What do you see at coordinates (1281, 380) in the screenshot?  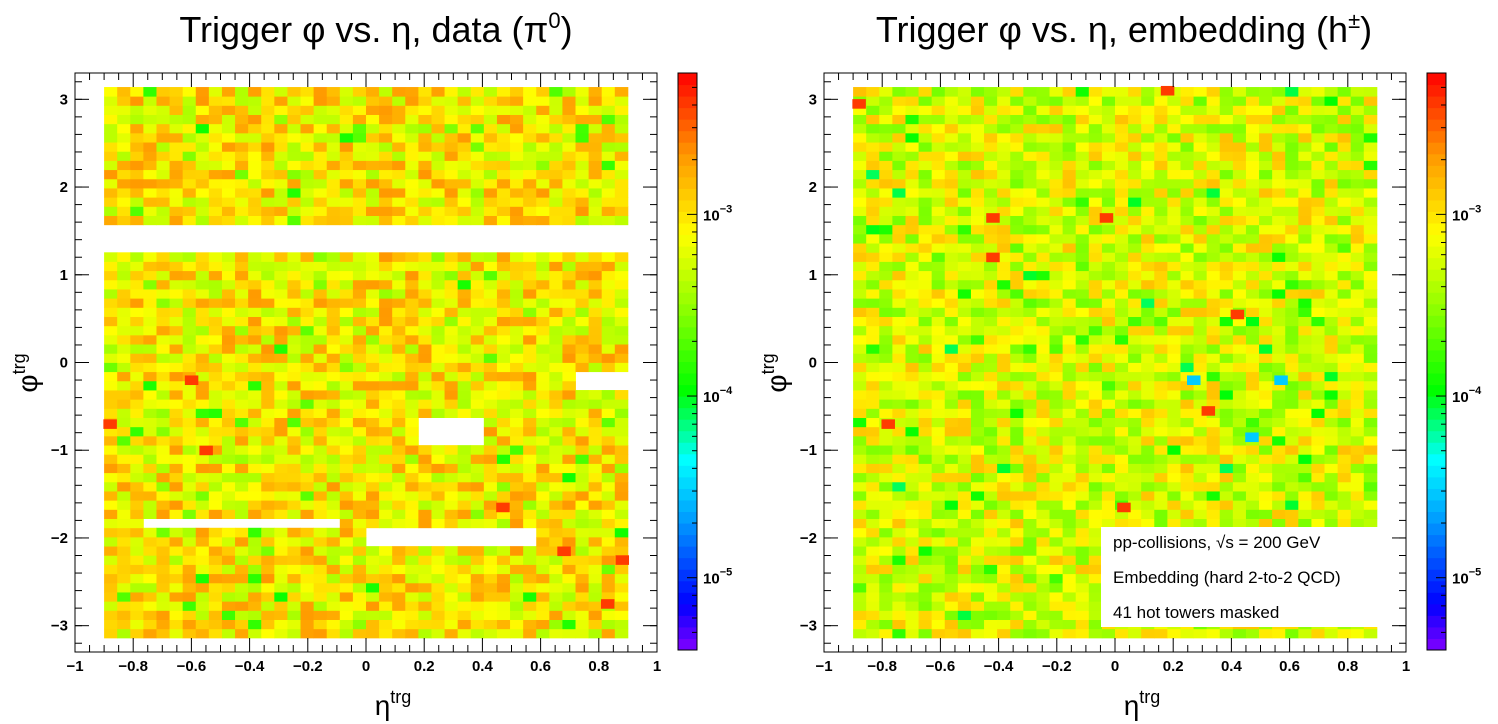 I see `heatmap-hot-cell` at bounding box center [1281, 380].